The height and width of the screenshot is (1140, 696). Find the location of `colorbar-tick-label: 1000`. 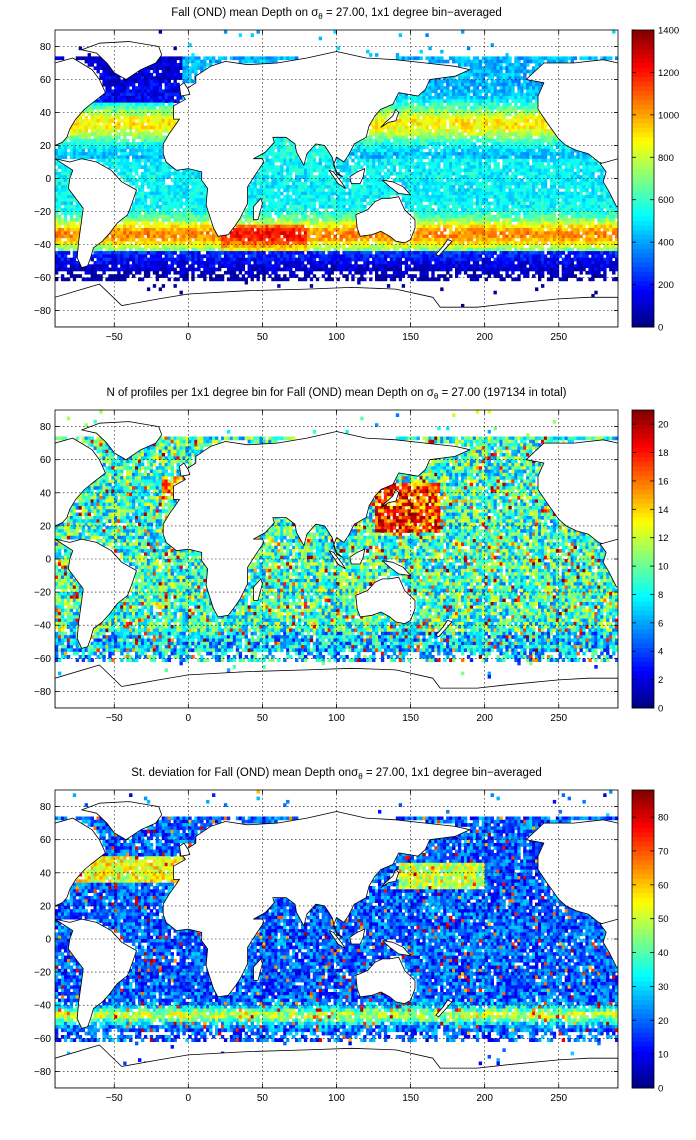

colorbar-tick-label: 1000 is located at coordinates (668, 115).